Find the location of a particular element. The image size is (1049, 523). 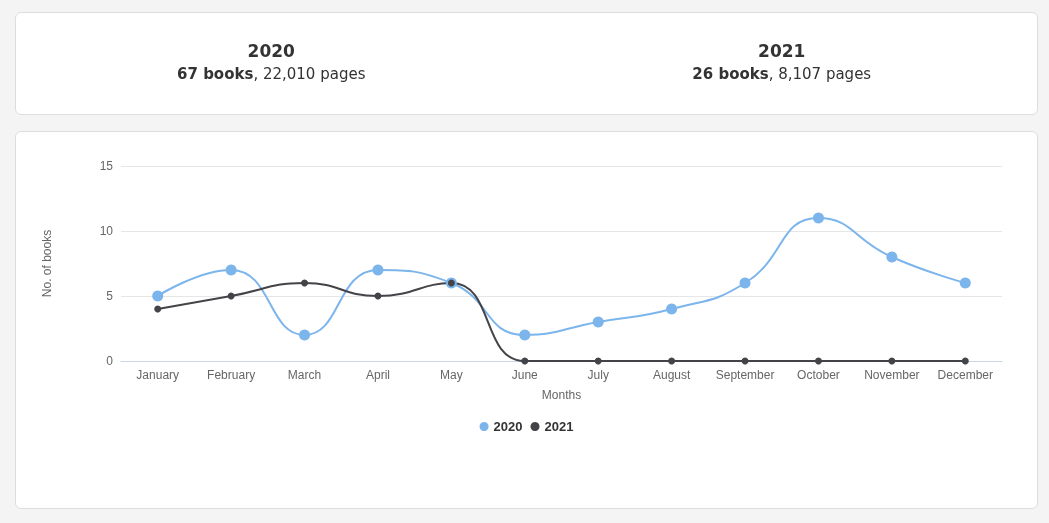

x-tick-label: January is located at coordinates (158, 375).